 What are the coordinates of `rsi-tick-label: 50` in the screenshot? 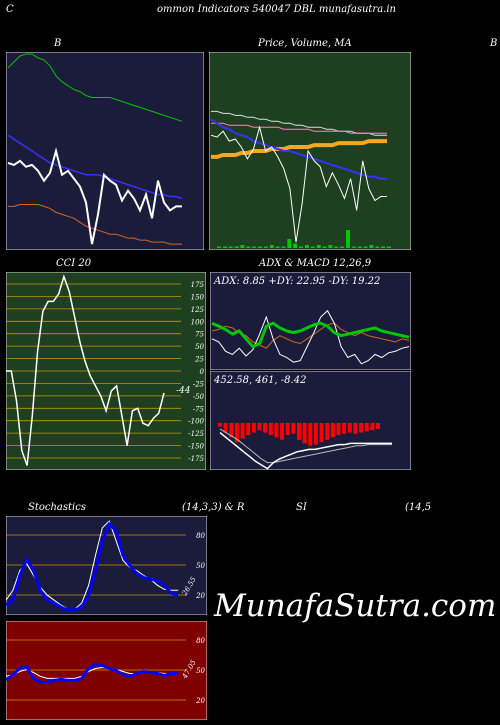 It's located at (200, 671).